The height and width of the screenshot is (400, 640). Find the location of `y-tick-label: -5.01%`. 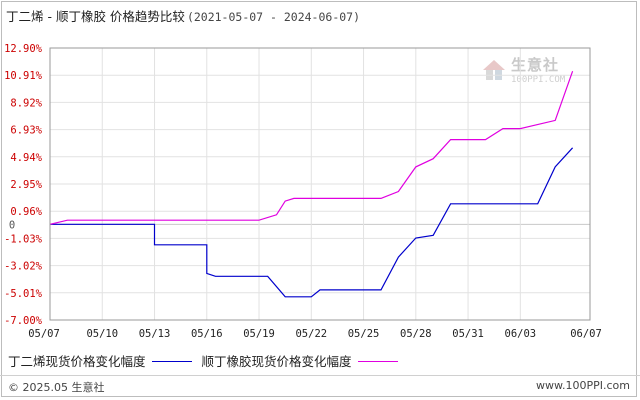

y-tick-label: -5.01% is located at coordinates (23, 294).